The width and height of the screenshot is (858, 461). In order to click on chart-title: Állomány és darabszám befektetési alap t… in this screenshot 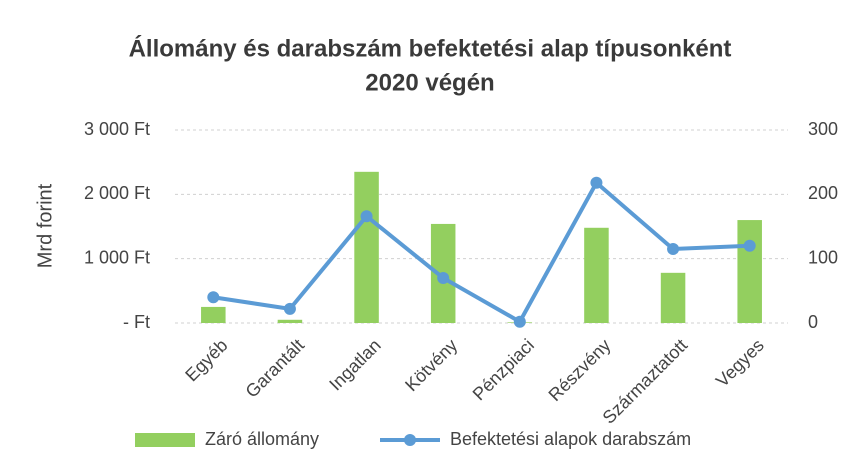, I will do `click(430, 48)`.